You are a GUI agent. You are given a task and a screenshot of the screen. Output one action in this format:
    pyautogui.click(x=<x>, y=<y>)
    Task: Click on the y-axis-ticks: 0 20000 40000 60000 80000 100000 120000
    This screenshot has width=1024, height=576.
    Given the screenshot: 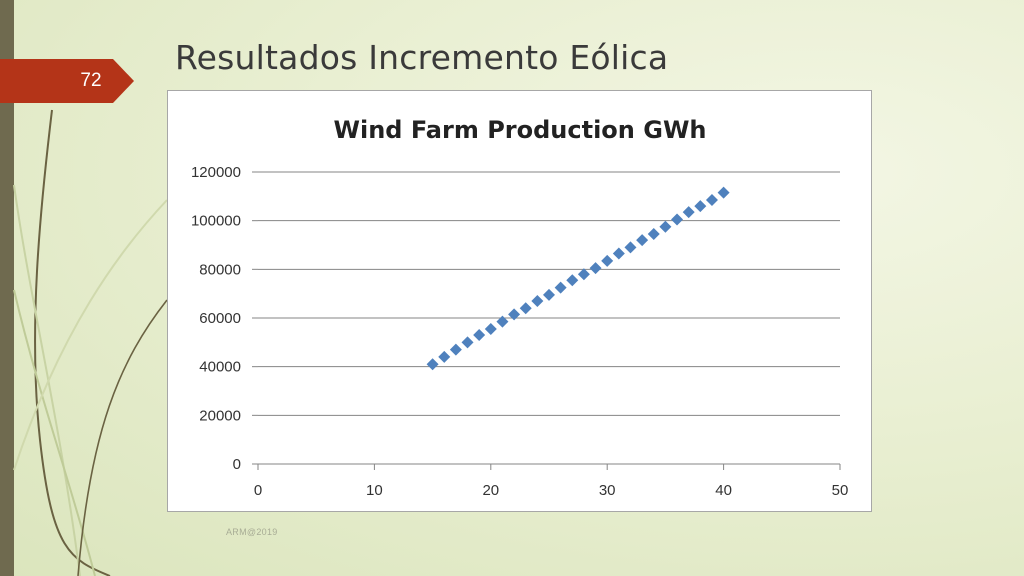 What is the action you would take?
    pyautogui.click(x=216, y=318)
    